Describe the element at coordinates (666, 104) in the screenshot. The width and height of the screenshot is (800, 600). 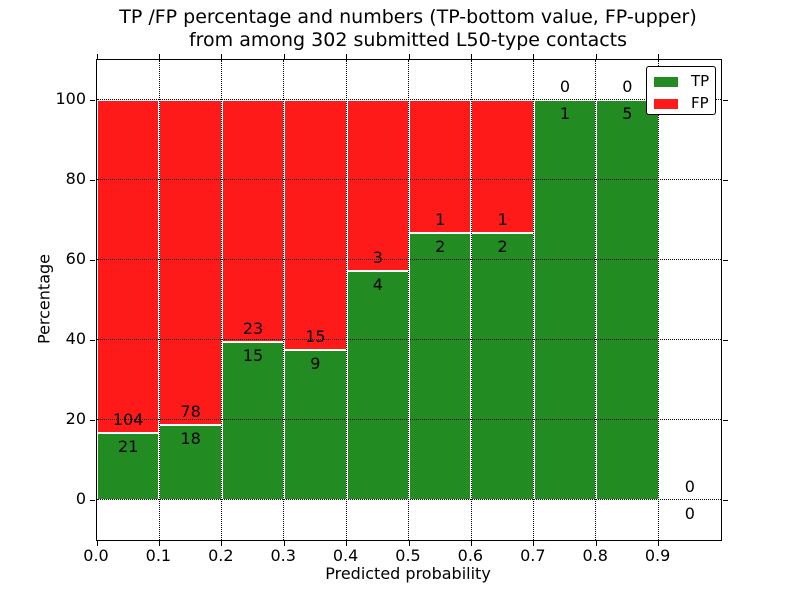
I see `fp-color-swatch` at that location.